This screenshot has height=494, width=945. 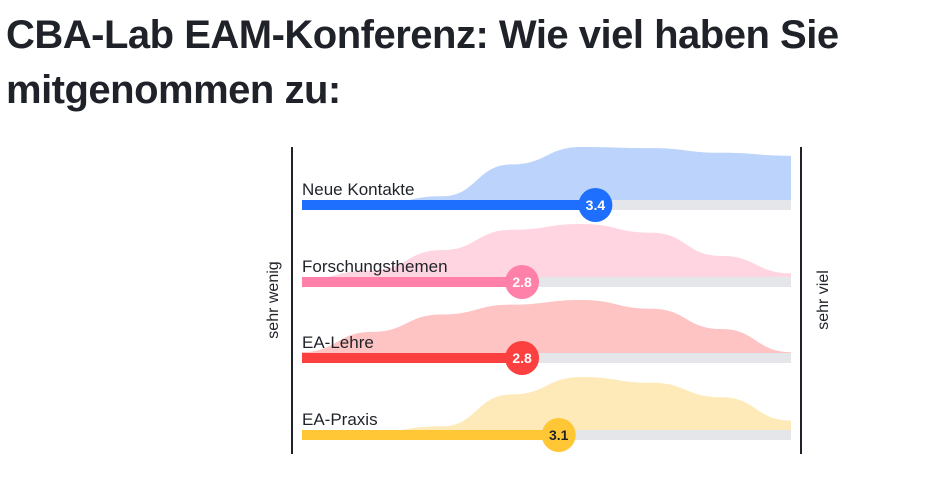 What do you see at coordinates (340, 419) in the screenshot?
I see `row-label: EA-Praxis` at bounding box center [340, 419].